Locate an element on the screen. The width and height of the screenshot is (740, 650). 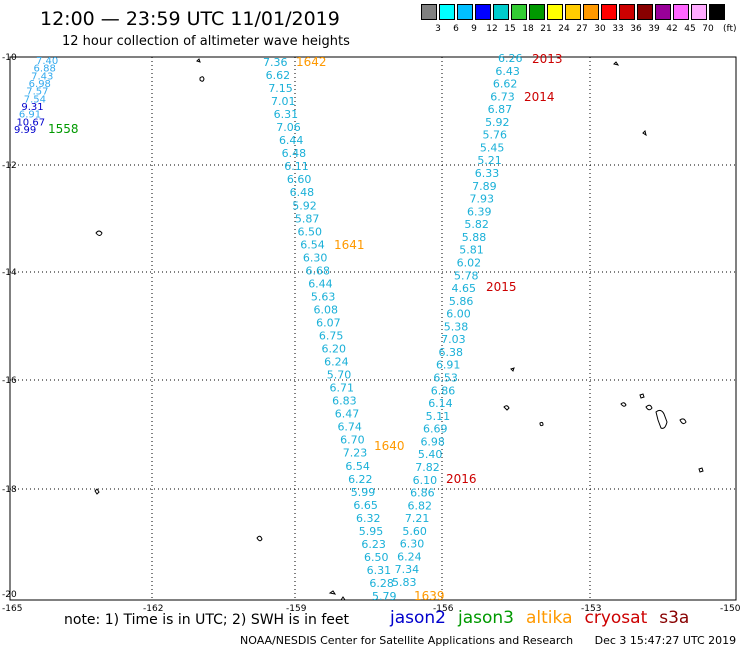
swh-value: 6.38 is located at coordinates (451, 352).